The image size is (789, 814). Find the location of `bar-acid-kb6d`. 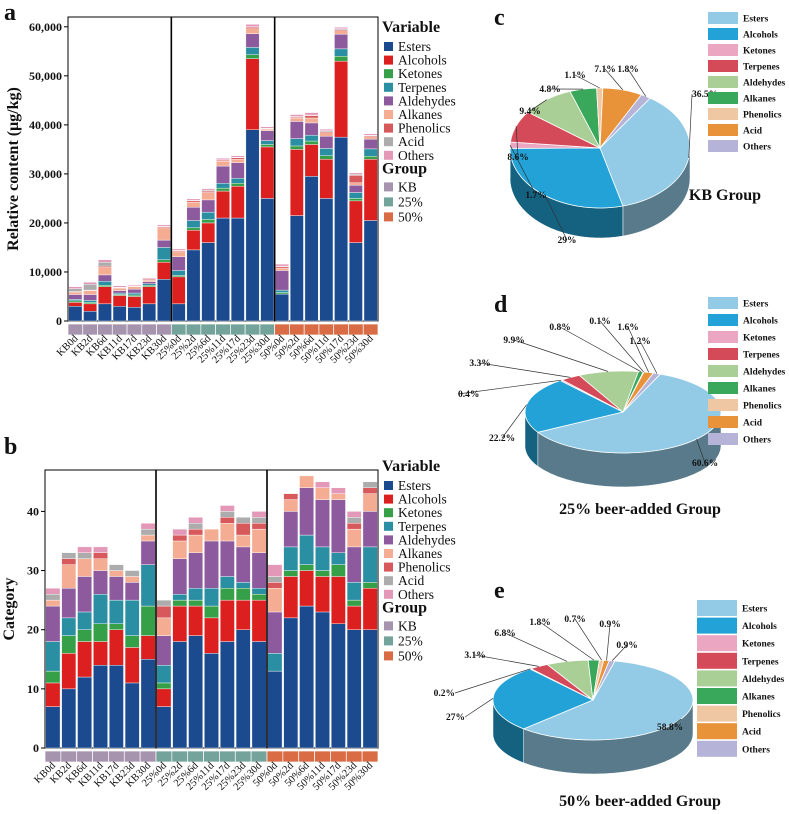

bar-acid-kb6d is located at coordinates (84, 555).